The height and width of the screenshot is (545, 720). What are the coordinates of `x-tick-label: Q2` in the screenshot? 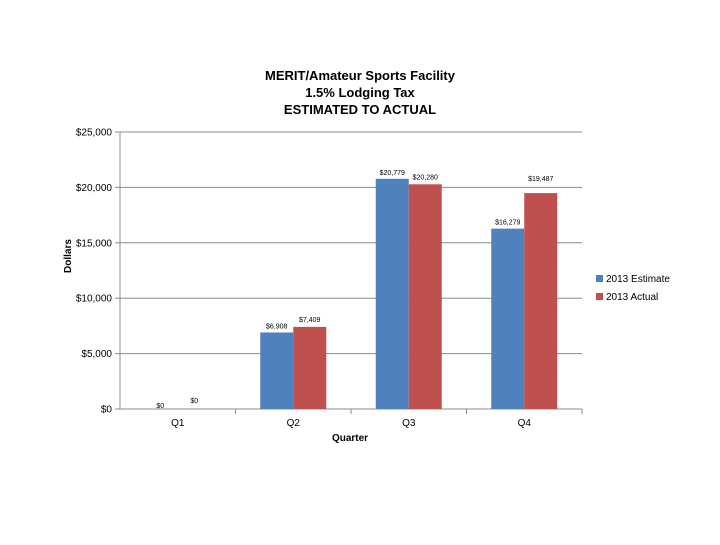 It's located at (294, 423).